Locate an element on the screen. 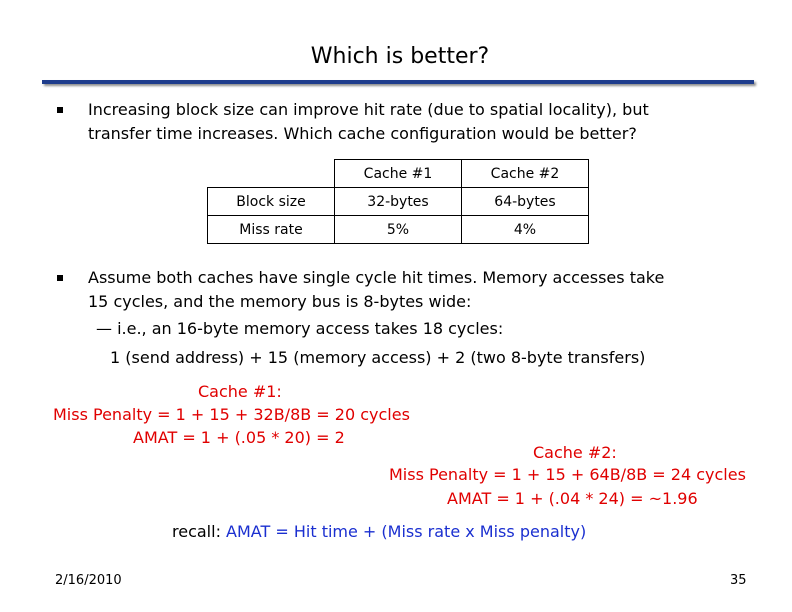 Image resolution: width=792 pixels, height=612 pixels. table-header-row: Cache #1 Cache #2 is located at coordinates (398, 173).